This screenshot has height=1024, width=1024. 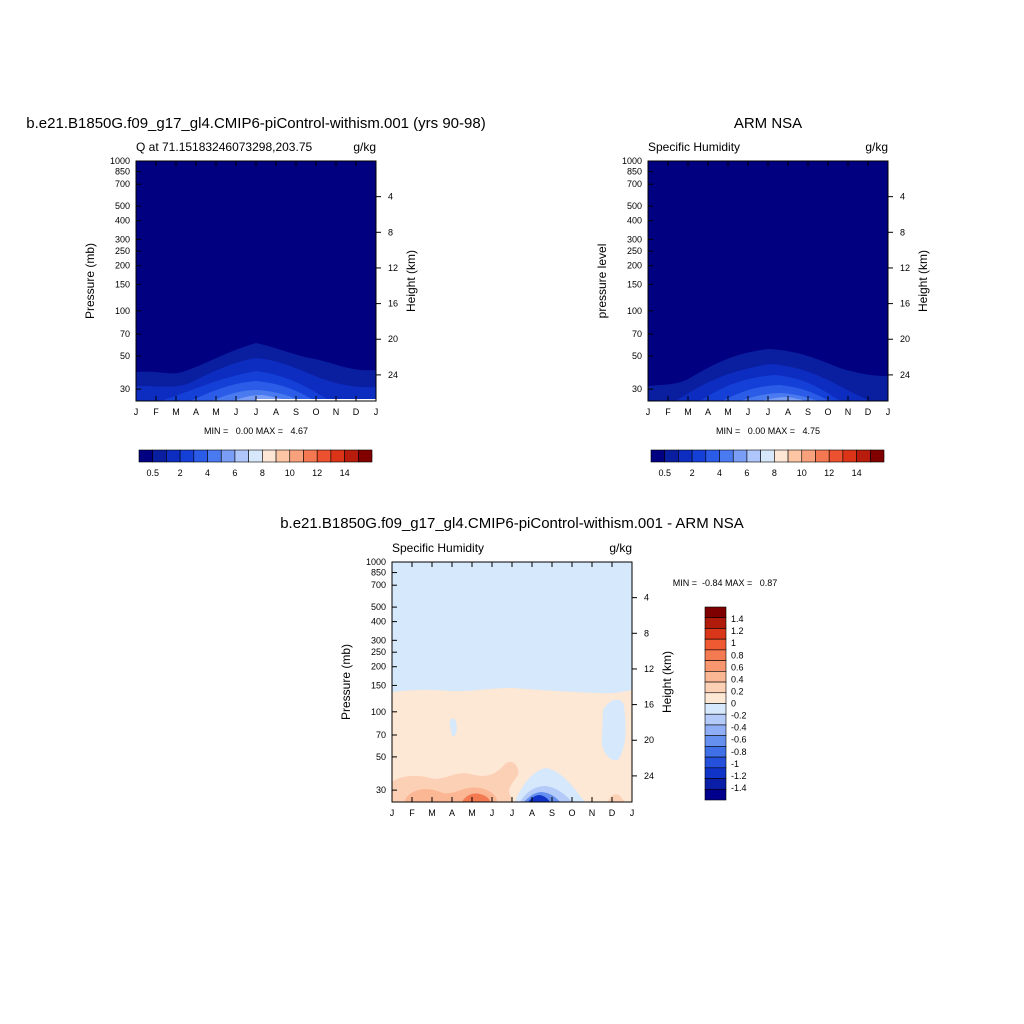 What do you see at coordinates (122, 184) in the screenshot?
I see `model-ytick-label: 700` at bounding box center [122, 184].